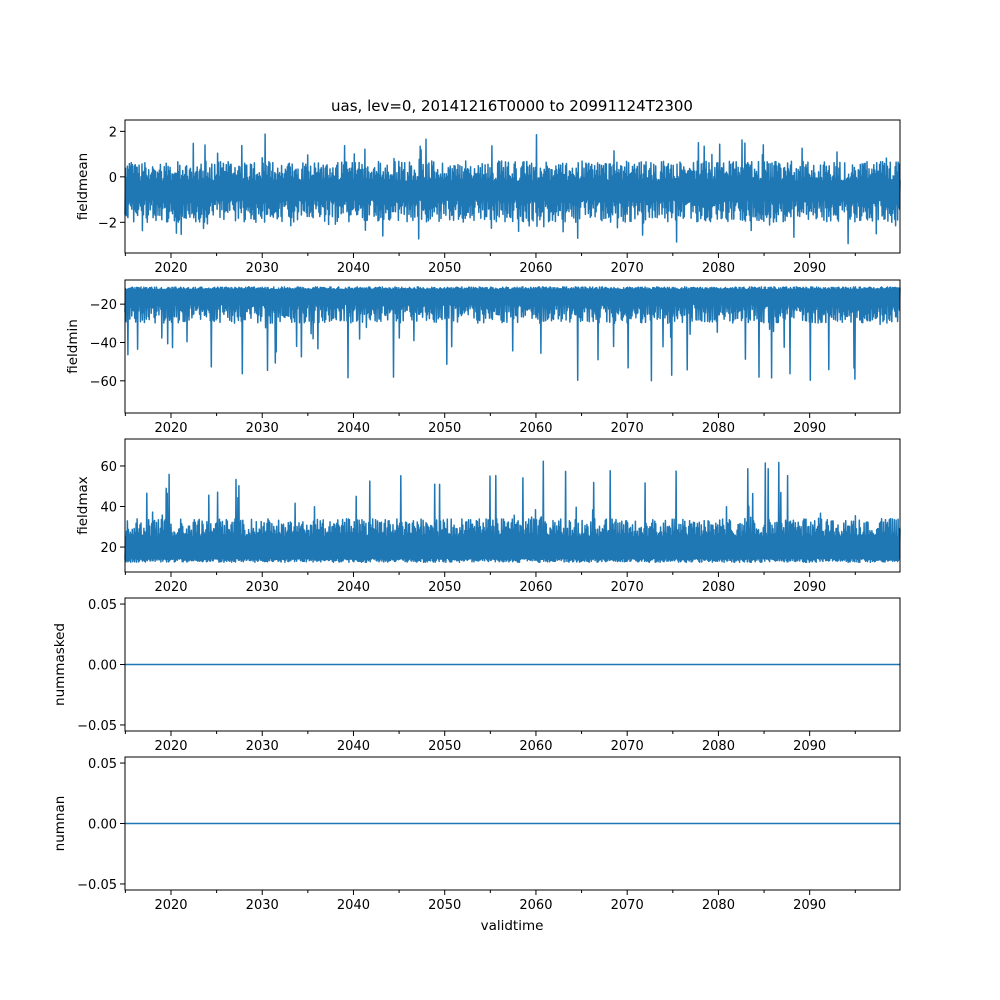 The image size is (1000, 1000). I want to click on y-axis-label: nummasked, so click(60, 664).